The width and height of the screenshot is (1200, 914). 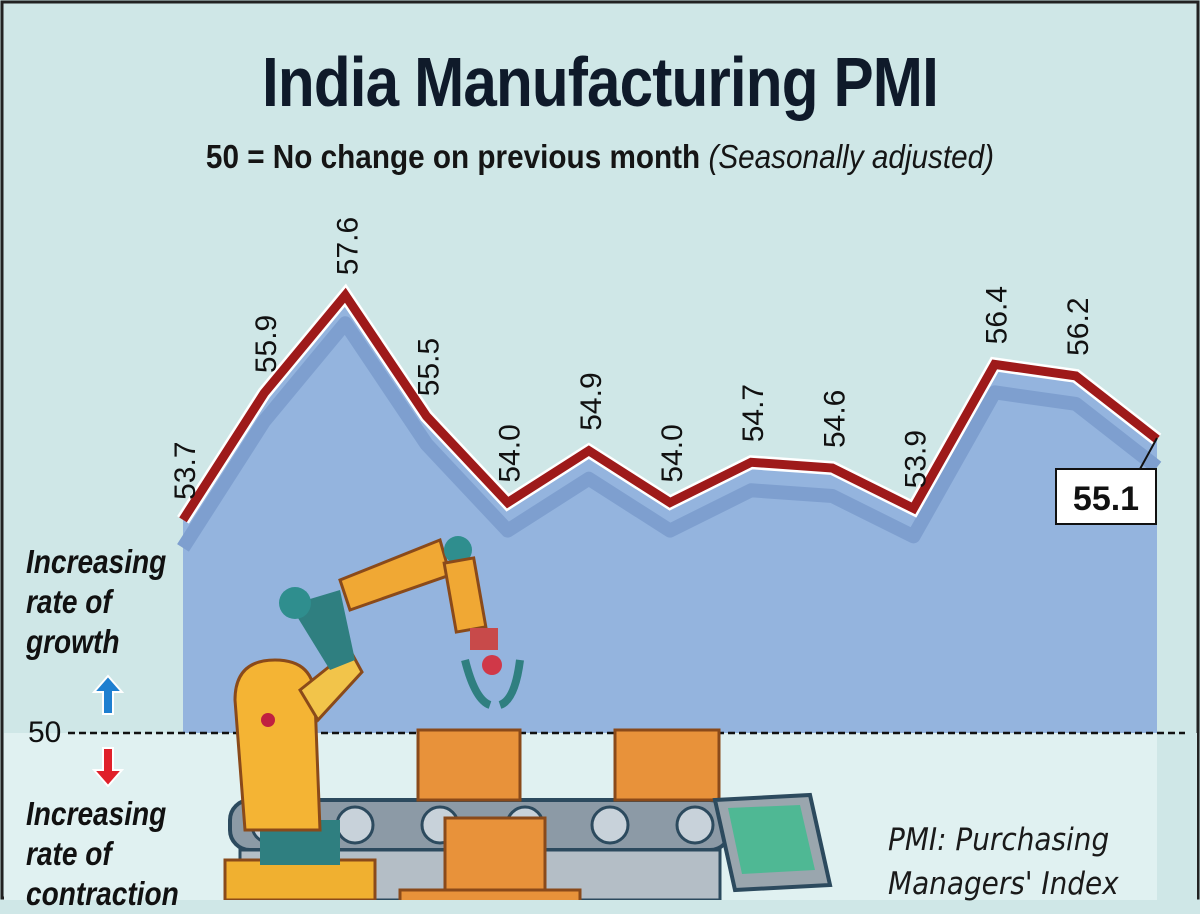 I want to click on chart-title: India Manufacturing PMI, so click(x=600, y=82).